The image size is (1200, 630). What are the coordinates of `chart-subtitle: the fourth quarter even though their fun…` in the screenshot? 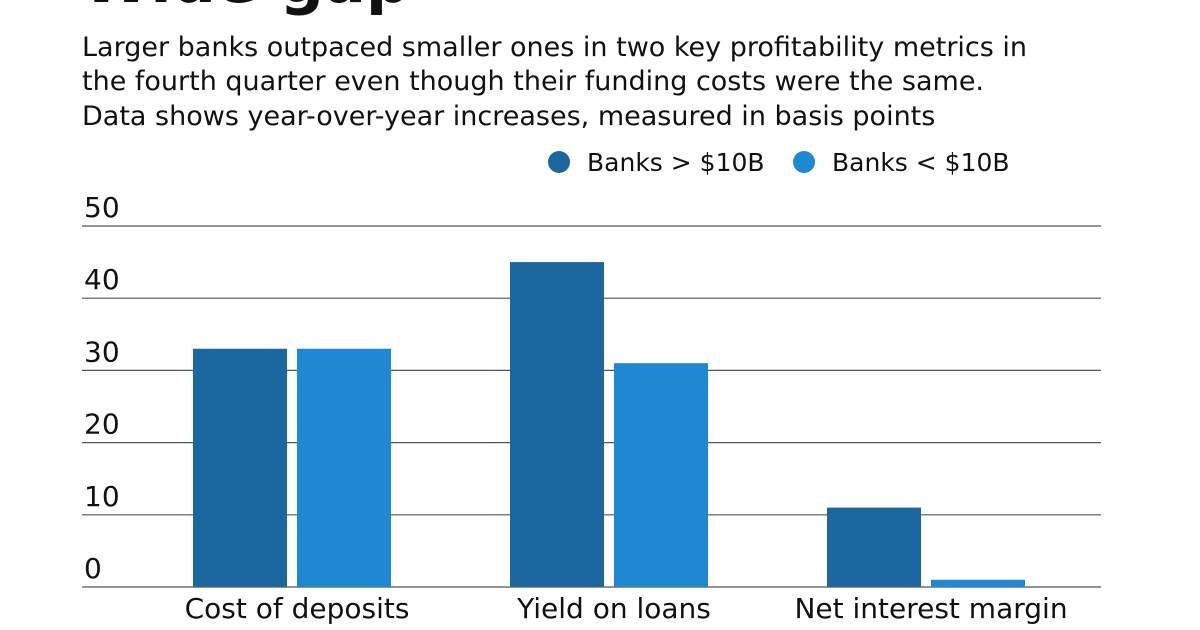 It's located at (533, 81).